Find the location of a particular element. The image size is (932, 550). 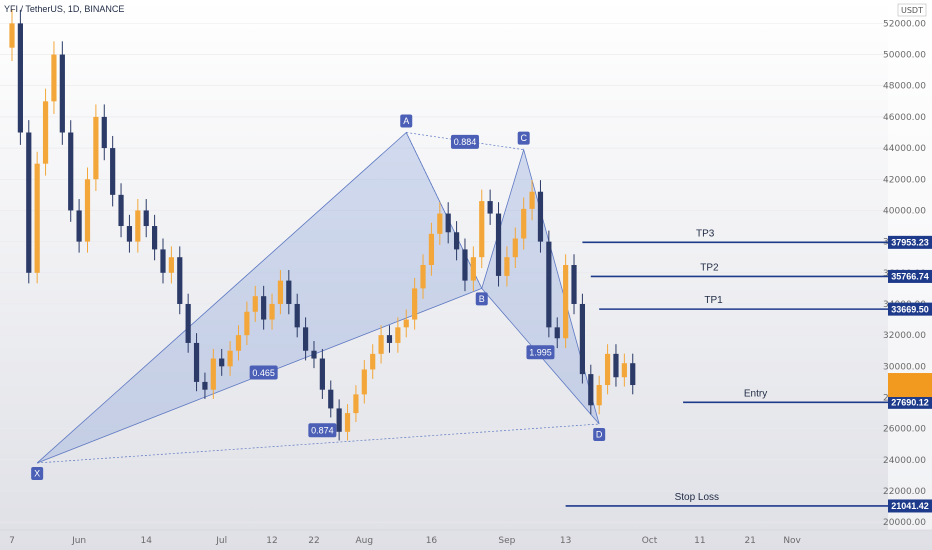

level-name: TP1 is located at coordinates (713, 300).